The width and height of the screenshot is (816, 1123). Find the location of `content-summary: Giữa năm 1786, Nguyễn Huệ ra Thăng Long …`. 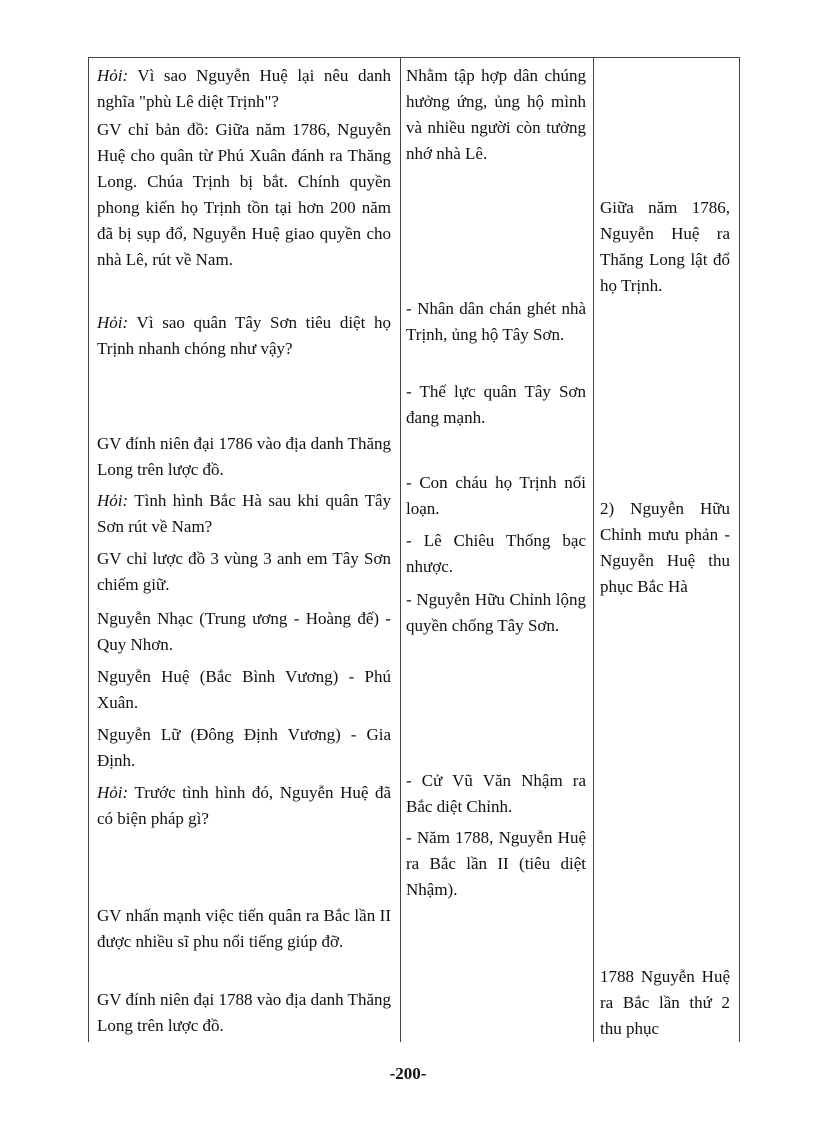

content-summary: Giữa năm 1786, Nguyễn Huệ ra Thăng Long … is located at coordinates (665, 246).